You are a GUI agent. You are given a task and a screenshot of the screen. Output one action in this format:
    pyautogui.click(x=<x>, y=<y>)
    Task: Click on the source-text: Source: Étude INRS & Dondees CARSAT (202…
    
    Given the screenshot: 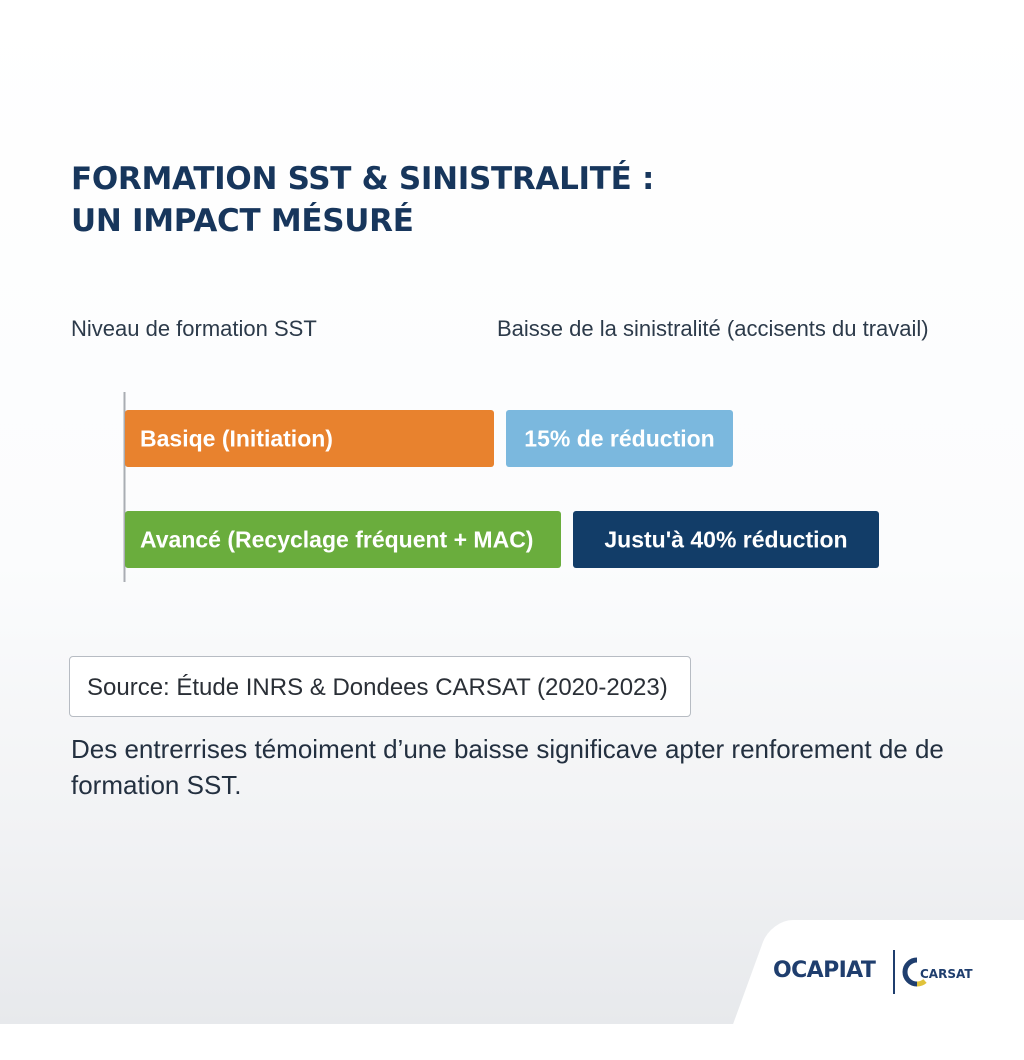 What is the action you would take?
    pyautogui.click(x=377, y=687)
    